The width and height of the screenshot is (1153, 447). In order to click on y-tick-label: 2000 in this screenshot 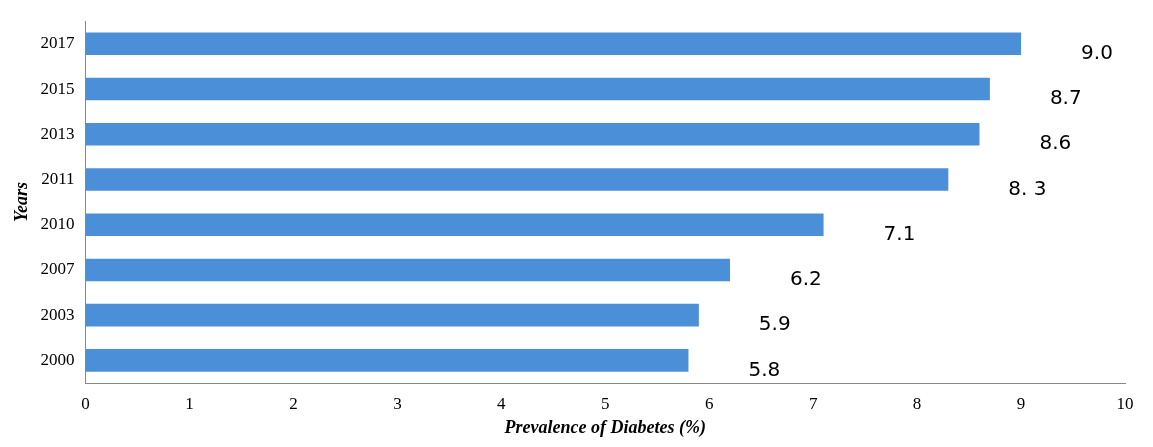, I will do `click(57, 359)`.